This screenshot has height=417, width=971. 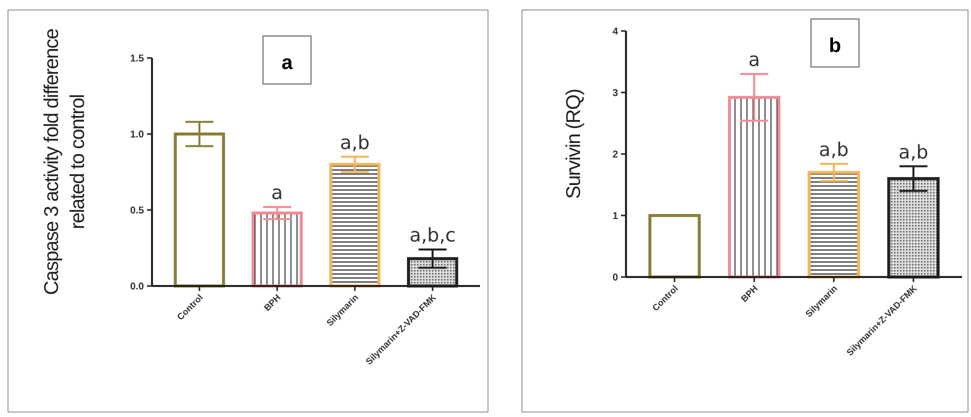 I want to click on chart-title: a, so click(x=287, y=63).